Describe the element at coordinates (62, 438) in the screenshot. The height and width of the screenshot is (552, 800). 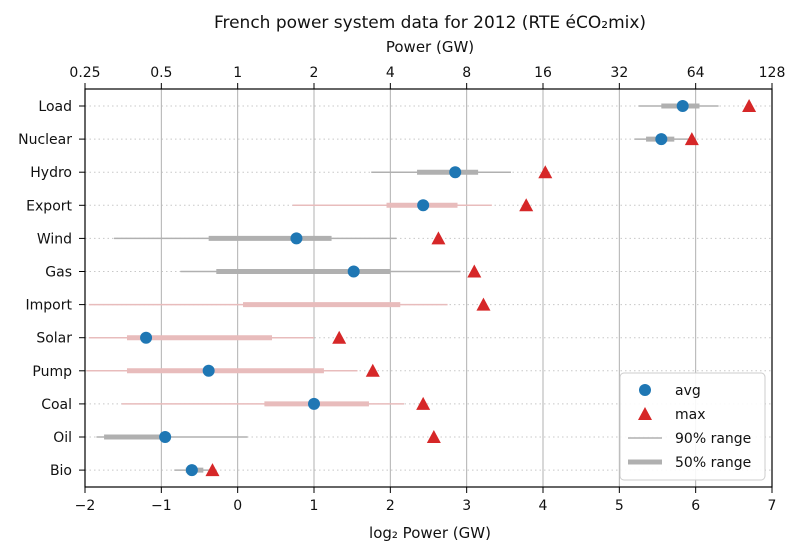
I see `category-label: Oil` at that location.